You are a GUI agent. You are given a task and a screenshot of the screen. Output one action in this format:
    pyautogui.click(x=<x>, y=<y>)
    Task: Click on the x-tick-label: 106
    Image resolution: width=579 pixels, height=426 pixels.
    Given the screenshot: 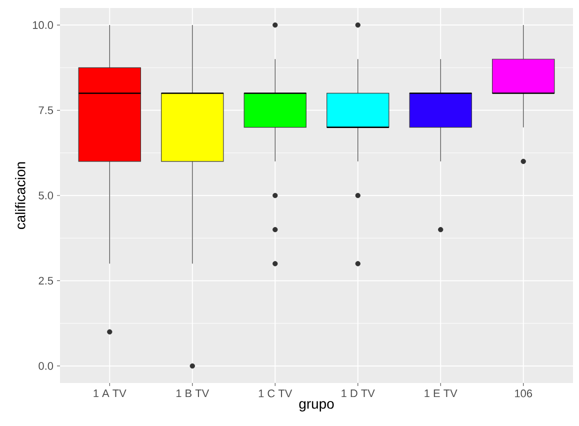 What is the action you would take?
    pyautogui.click(x=523, y=394)
    